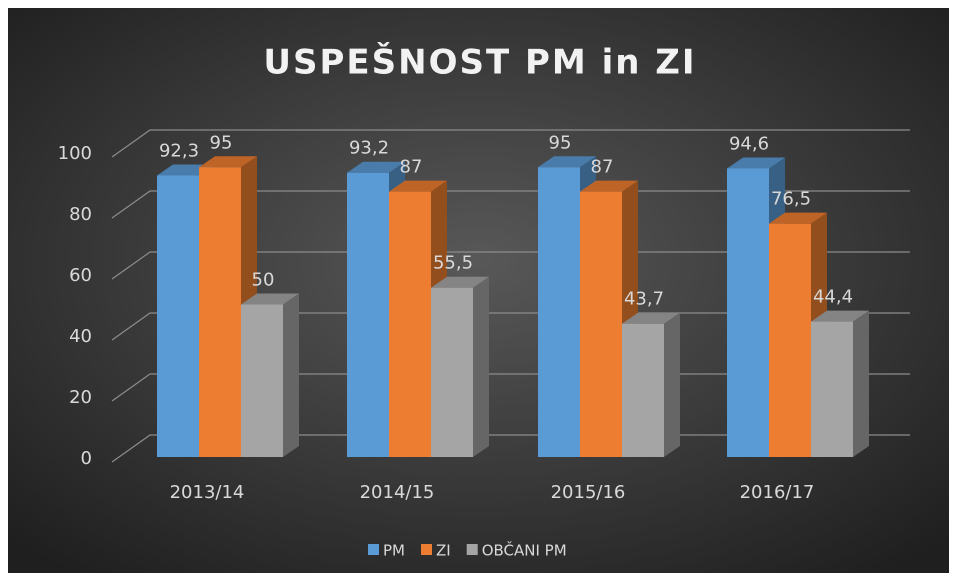 Image resolution: width=957 pixels, height=585 pixels. What do you see at coordinates (749, 143) in the screenshot?
I see `data-label: 94,6` at bounding box center [749, 143].